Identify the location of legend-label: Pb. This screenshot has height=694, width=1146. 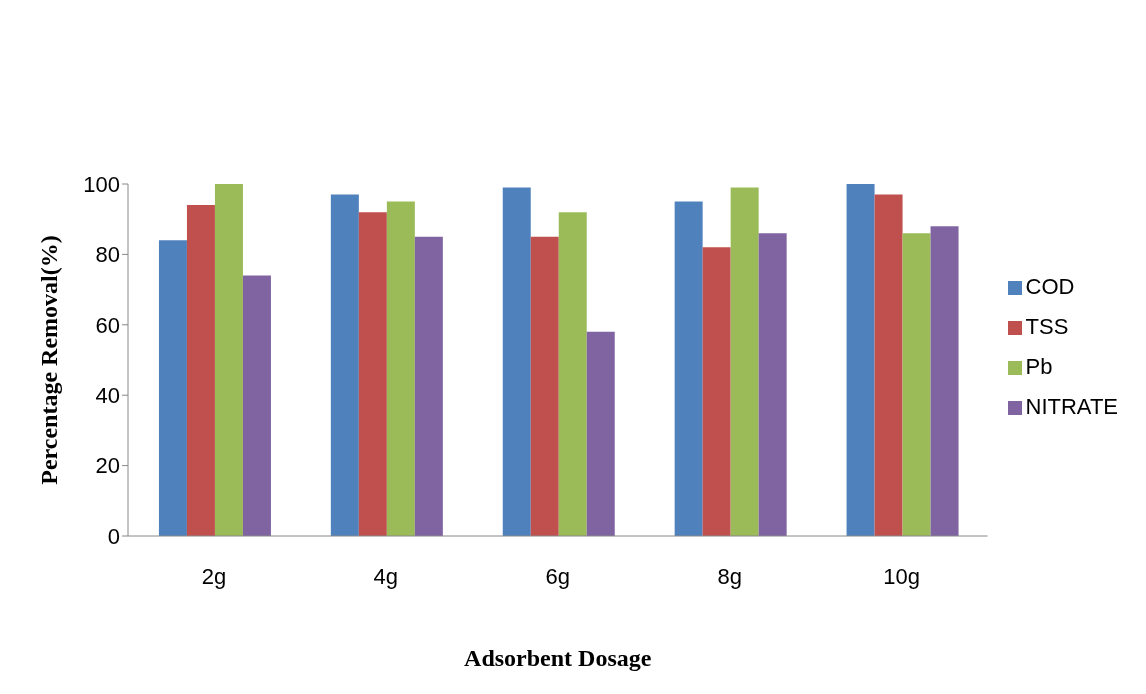
(1039, 366).